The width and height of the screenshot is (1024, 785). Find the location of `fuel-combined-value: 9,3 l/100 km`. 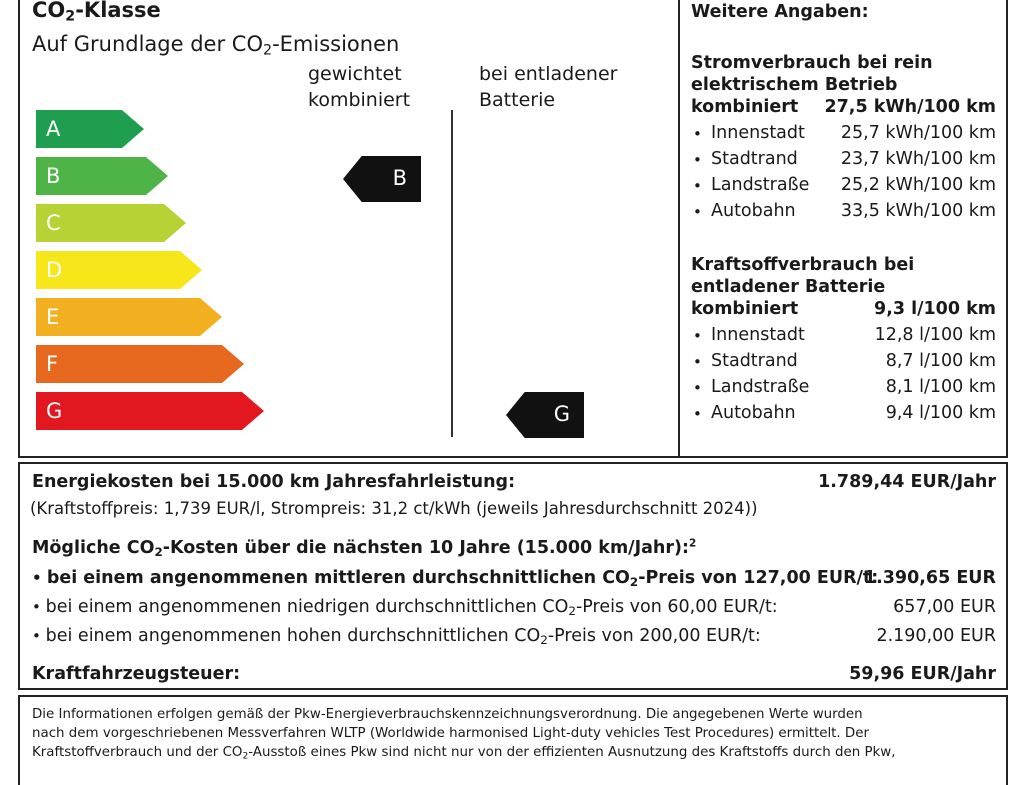

fuel-combined-value: 9,3 l/100 km is located at coordinates (935, 309).